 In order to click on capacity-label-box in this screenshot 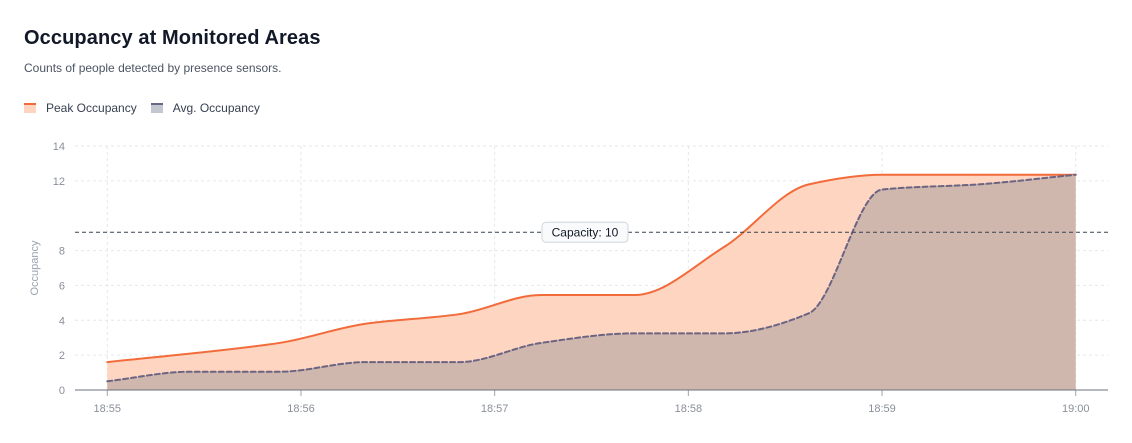, I will do `click(585, 232)`.